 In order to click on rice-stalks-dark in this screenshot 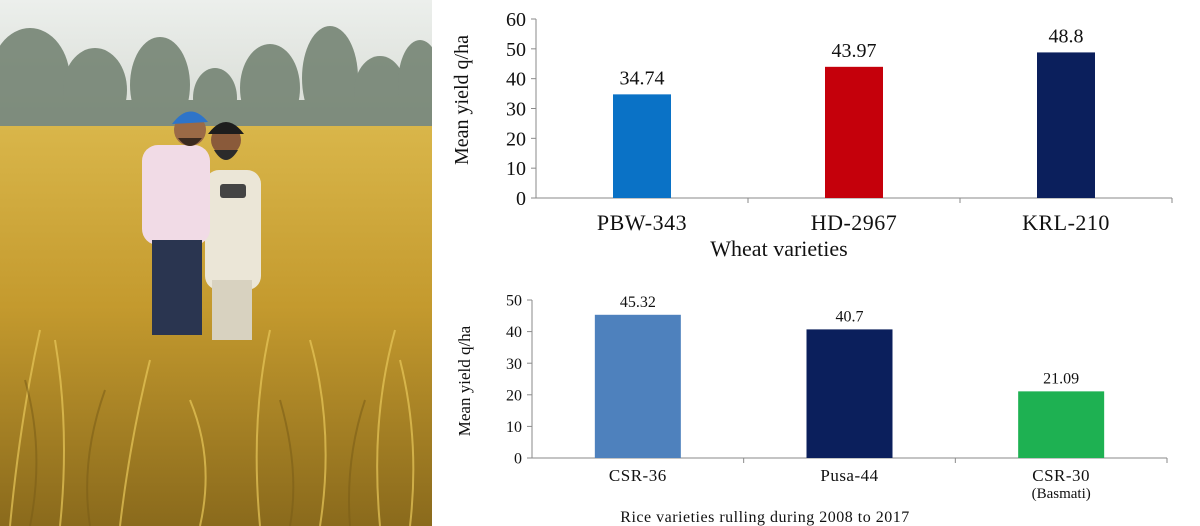, I will do `click(195, 452)`.